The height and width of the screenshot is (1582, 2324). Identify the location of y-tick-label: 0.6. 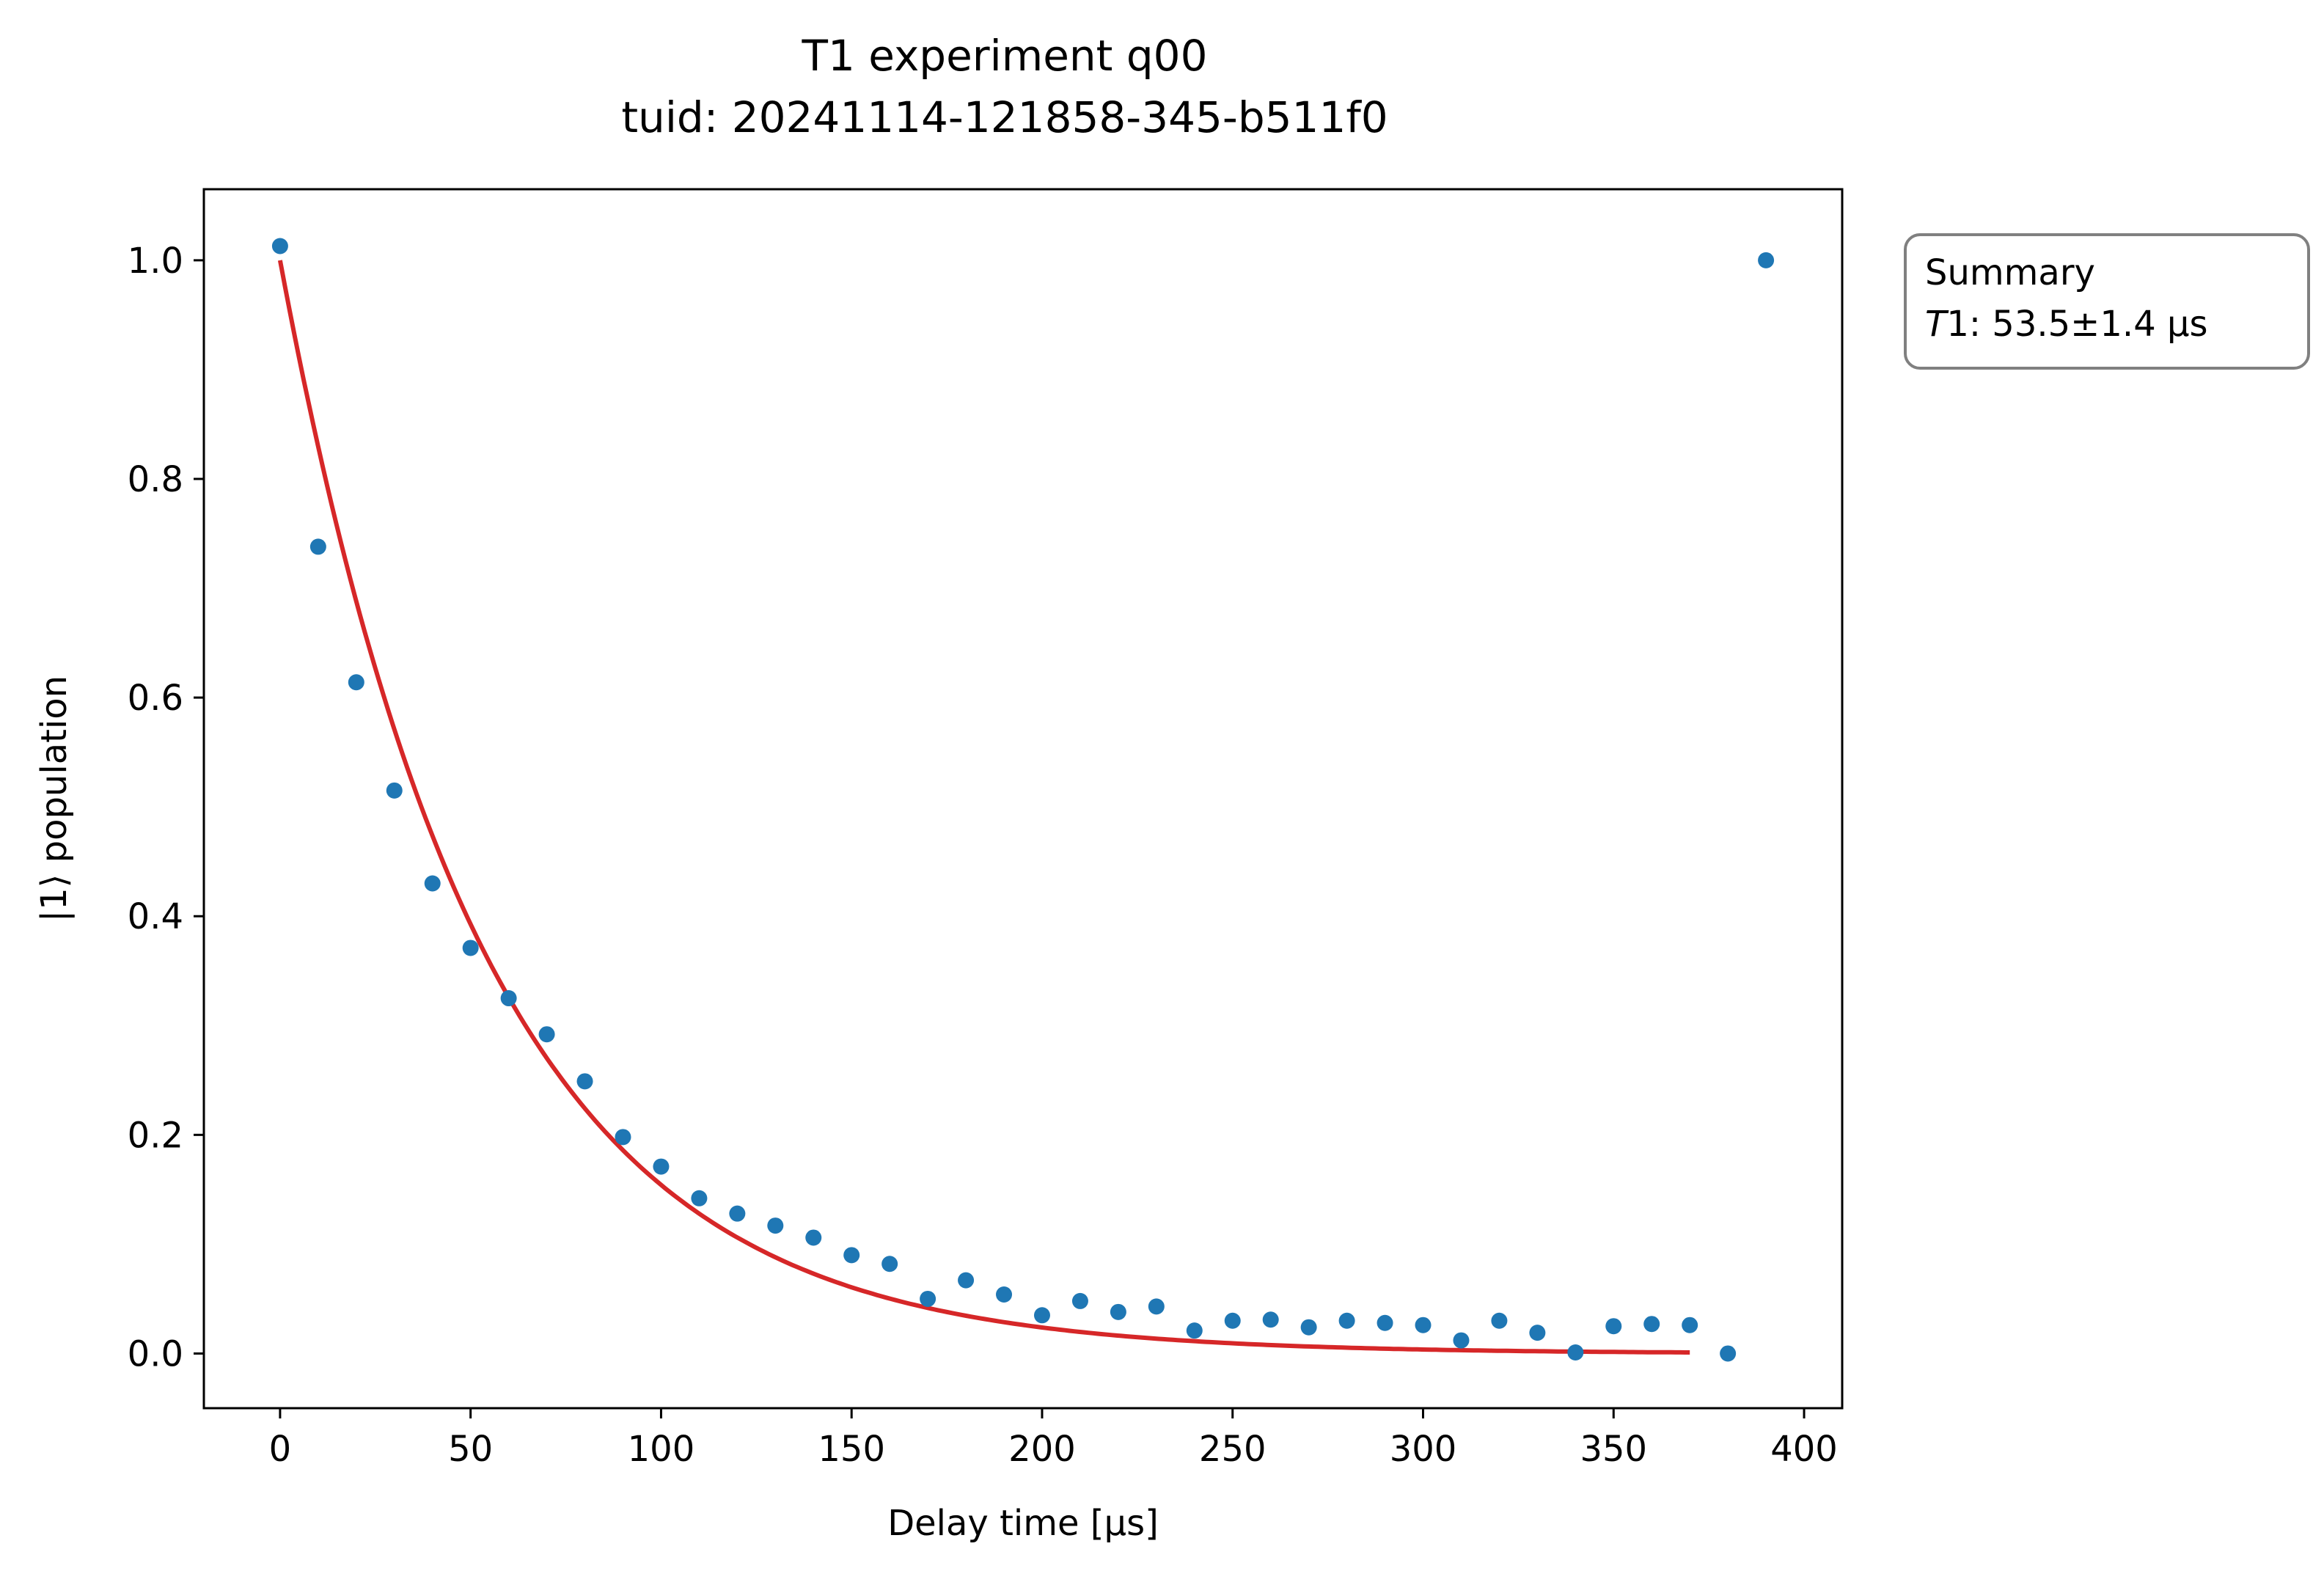
(155, 698).